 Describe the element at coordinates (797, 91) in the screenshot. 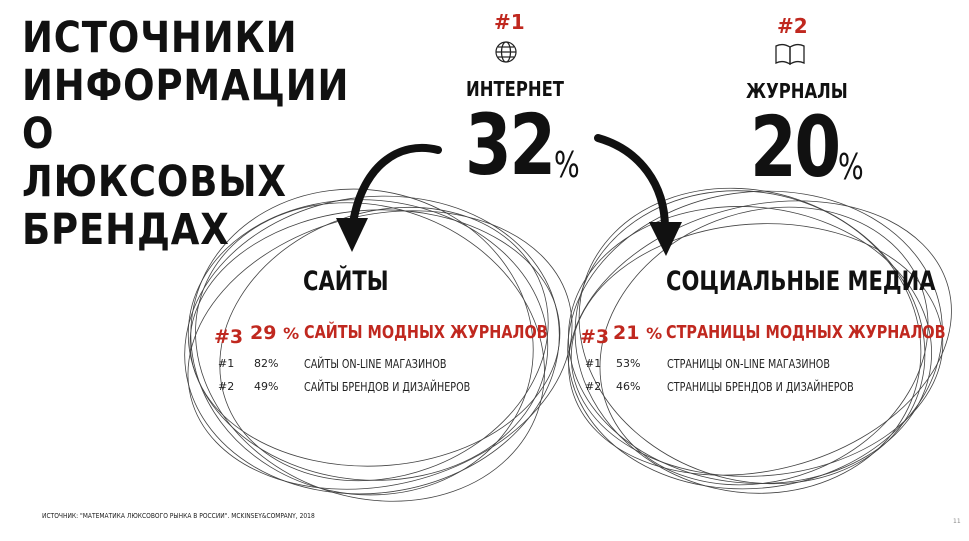

I see `magazines-label: ЖУРНАЛЫ` at that location.